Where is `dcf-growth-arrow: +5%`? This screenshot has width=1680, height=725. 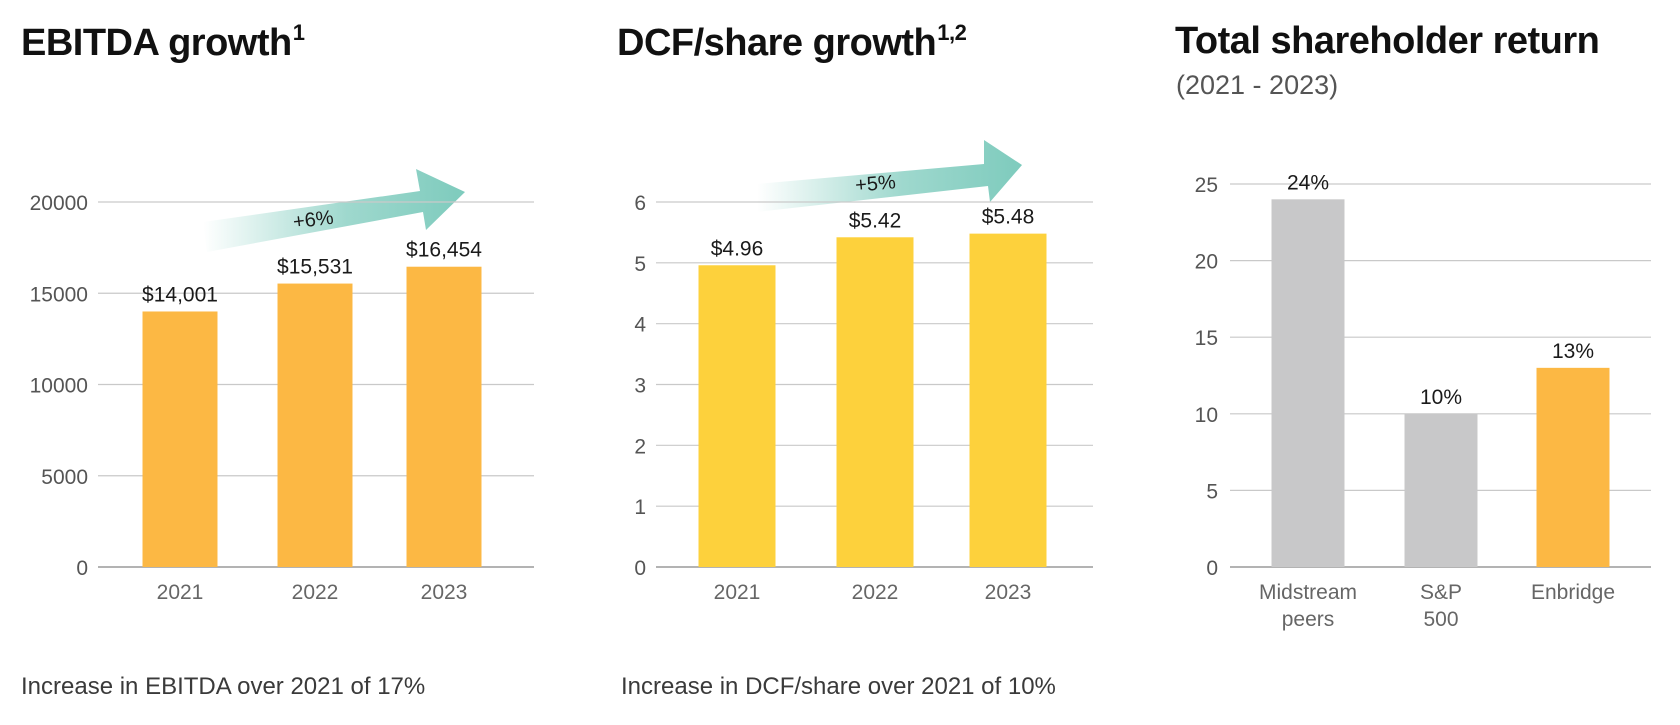
dcf-growth-arrow: +5% is located at coordinates (889, 176).